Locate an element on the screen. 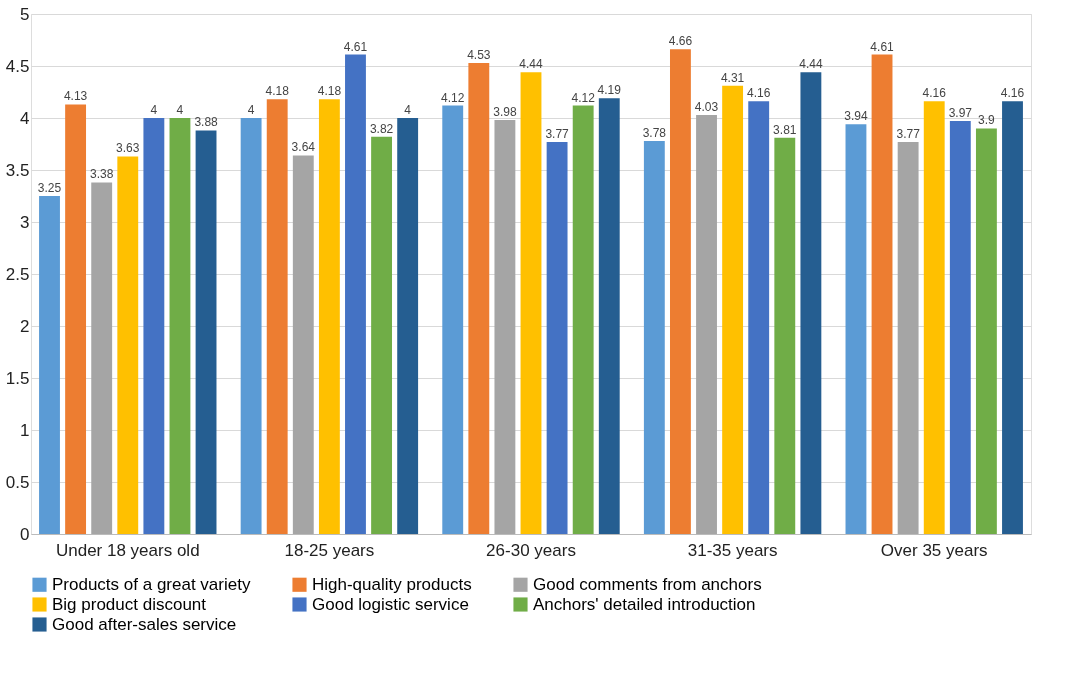 This screenshot has height=698, width=1078. data-label: 4.13 is located at coordinates (75, 96).